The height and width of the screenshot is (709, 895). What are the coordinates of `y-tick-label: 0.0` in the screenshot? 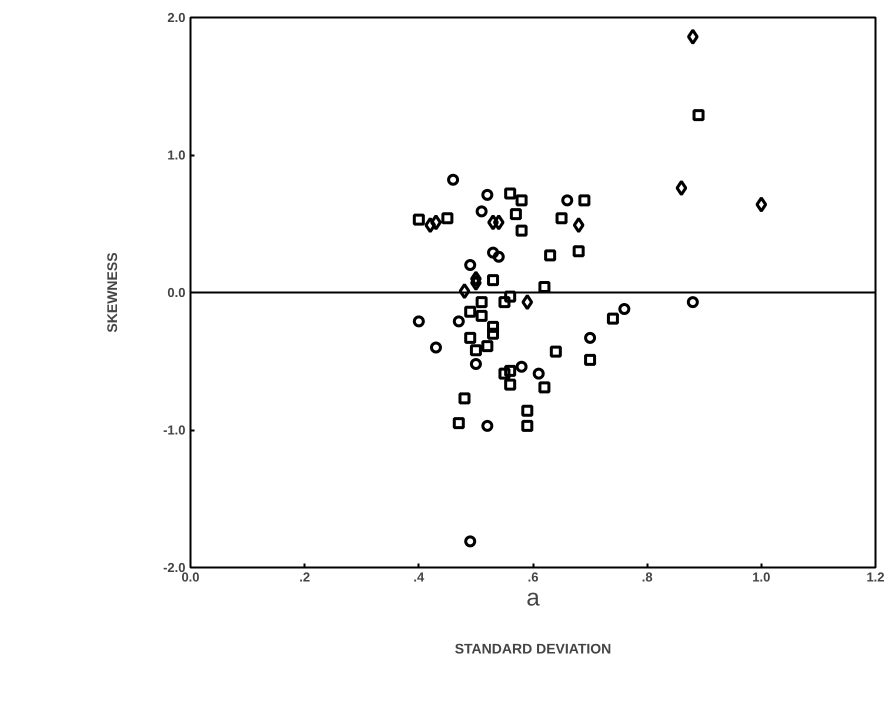 It's located at (176, 292).